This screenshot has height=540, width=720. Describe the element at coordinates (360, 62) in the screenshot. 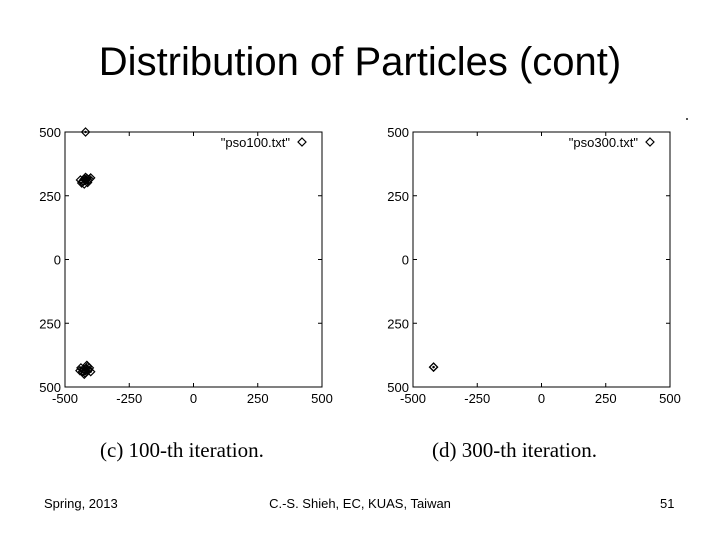

I see `slide-title: Distribution of Particles (cont)` at that location.